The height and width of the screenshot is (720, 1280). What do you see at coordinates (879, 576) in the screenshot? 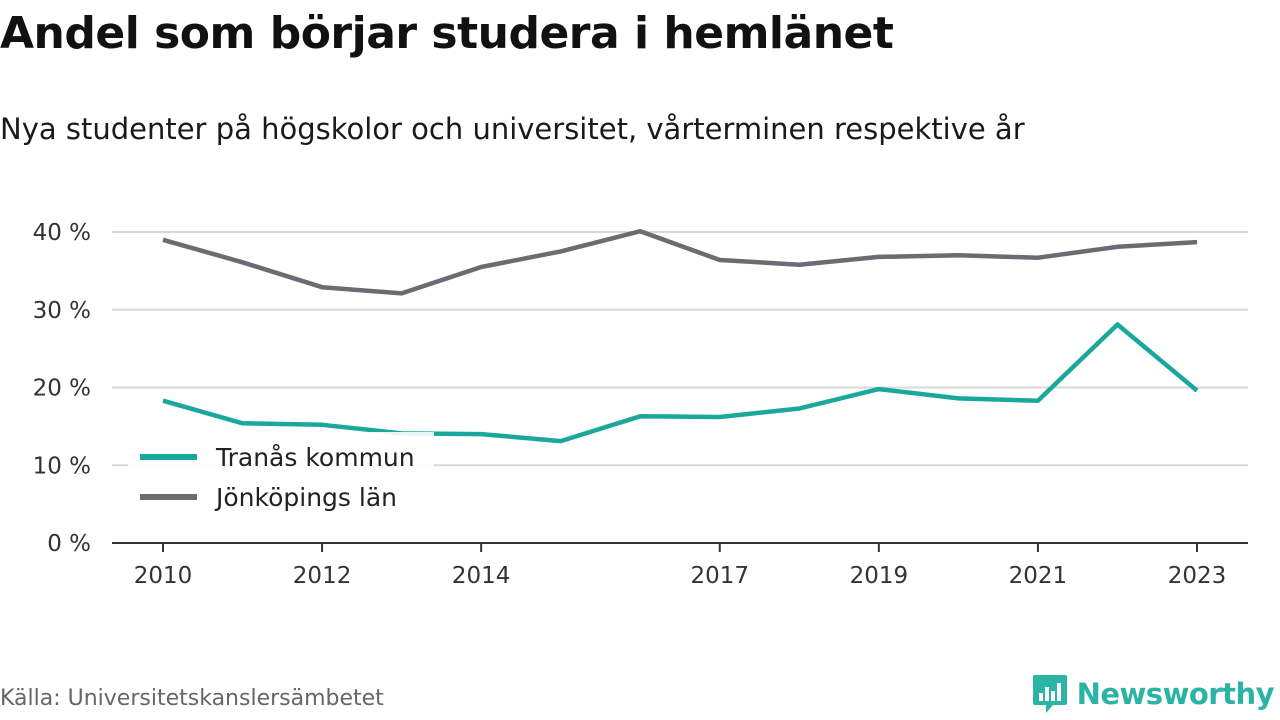
I see `x-tick-label: 2019` at bounding box center [879, 576].